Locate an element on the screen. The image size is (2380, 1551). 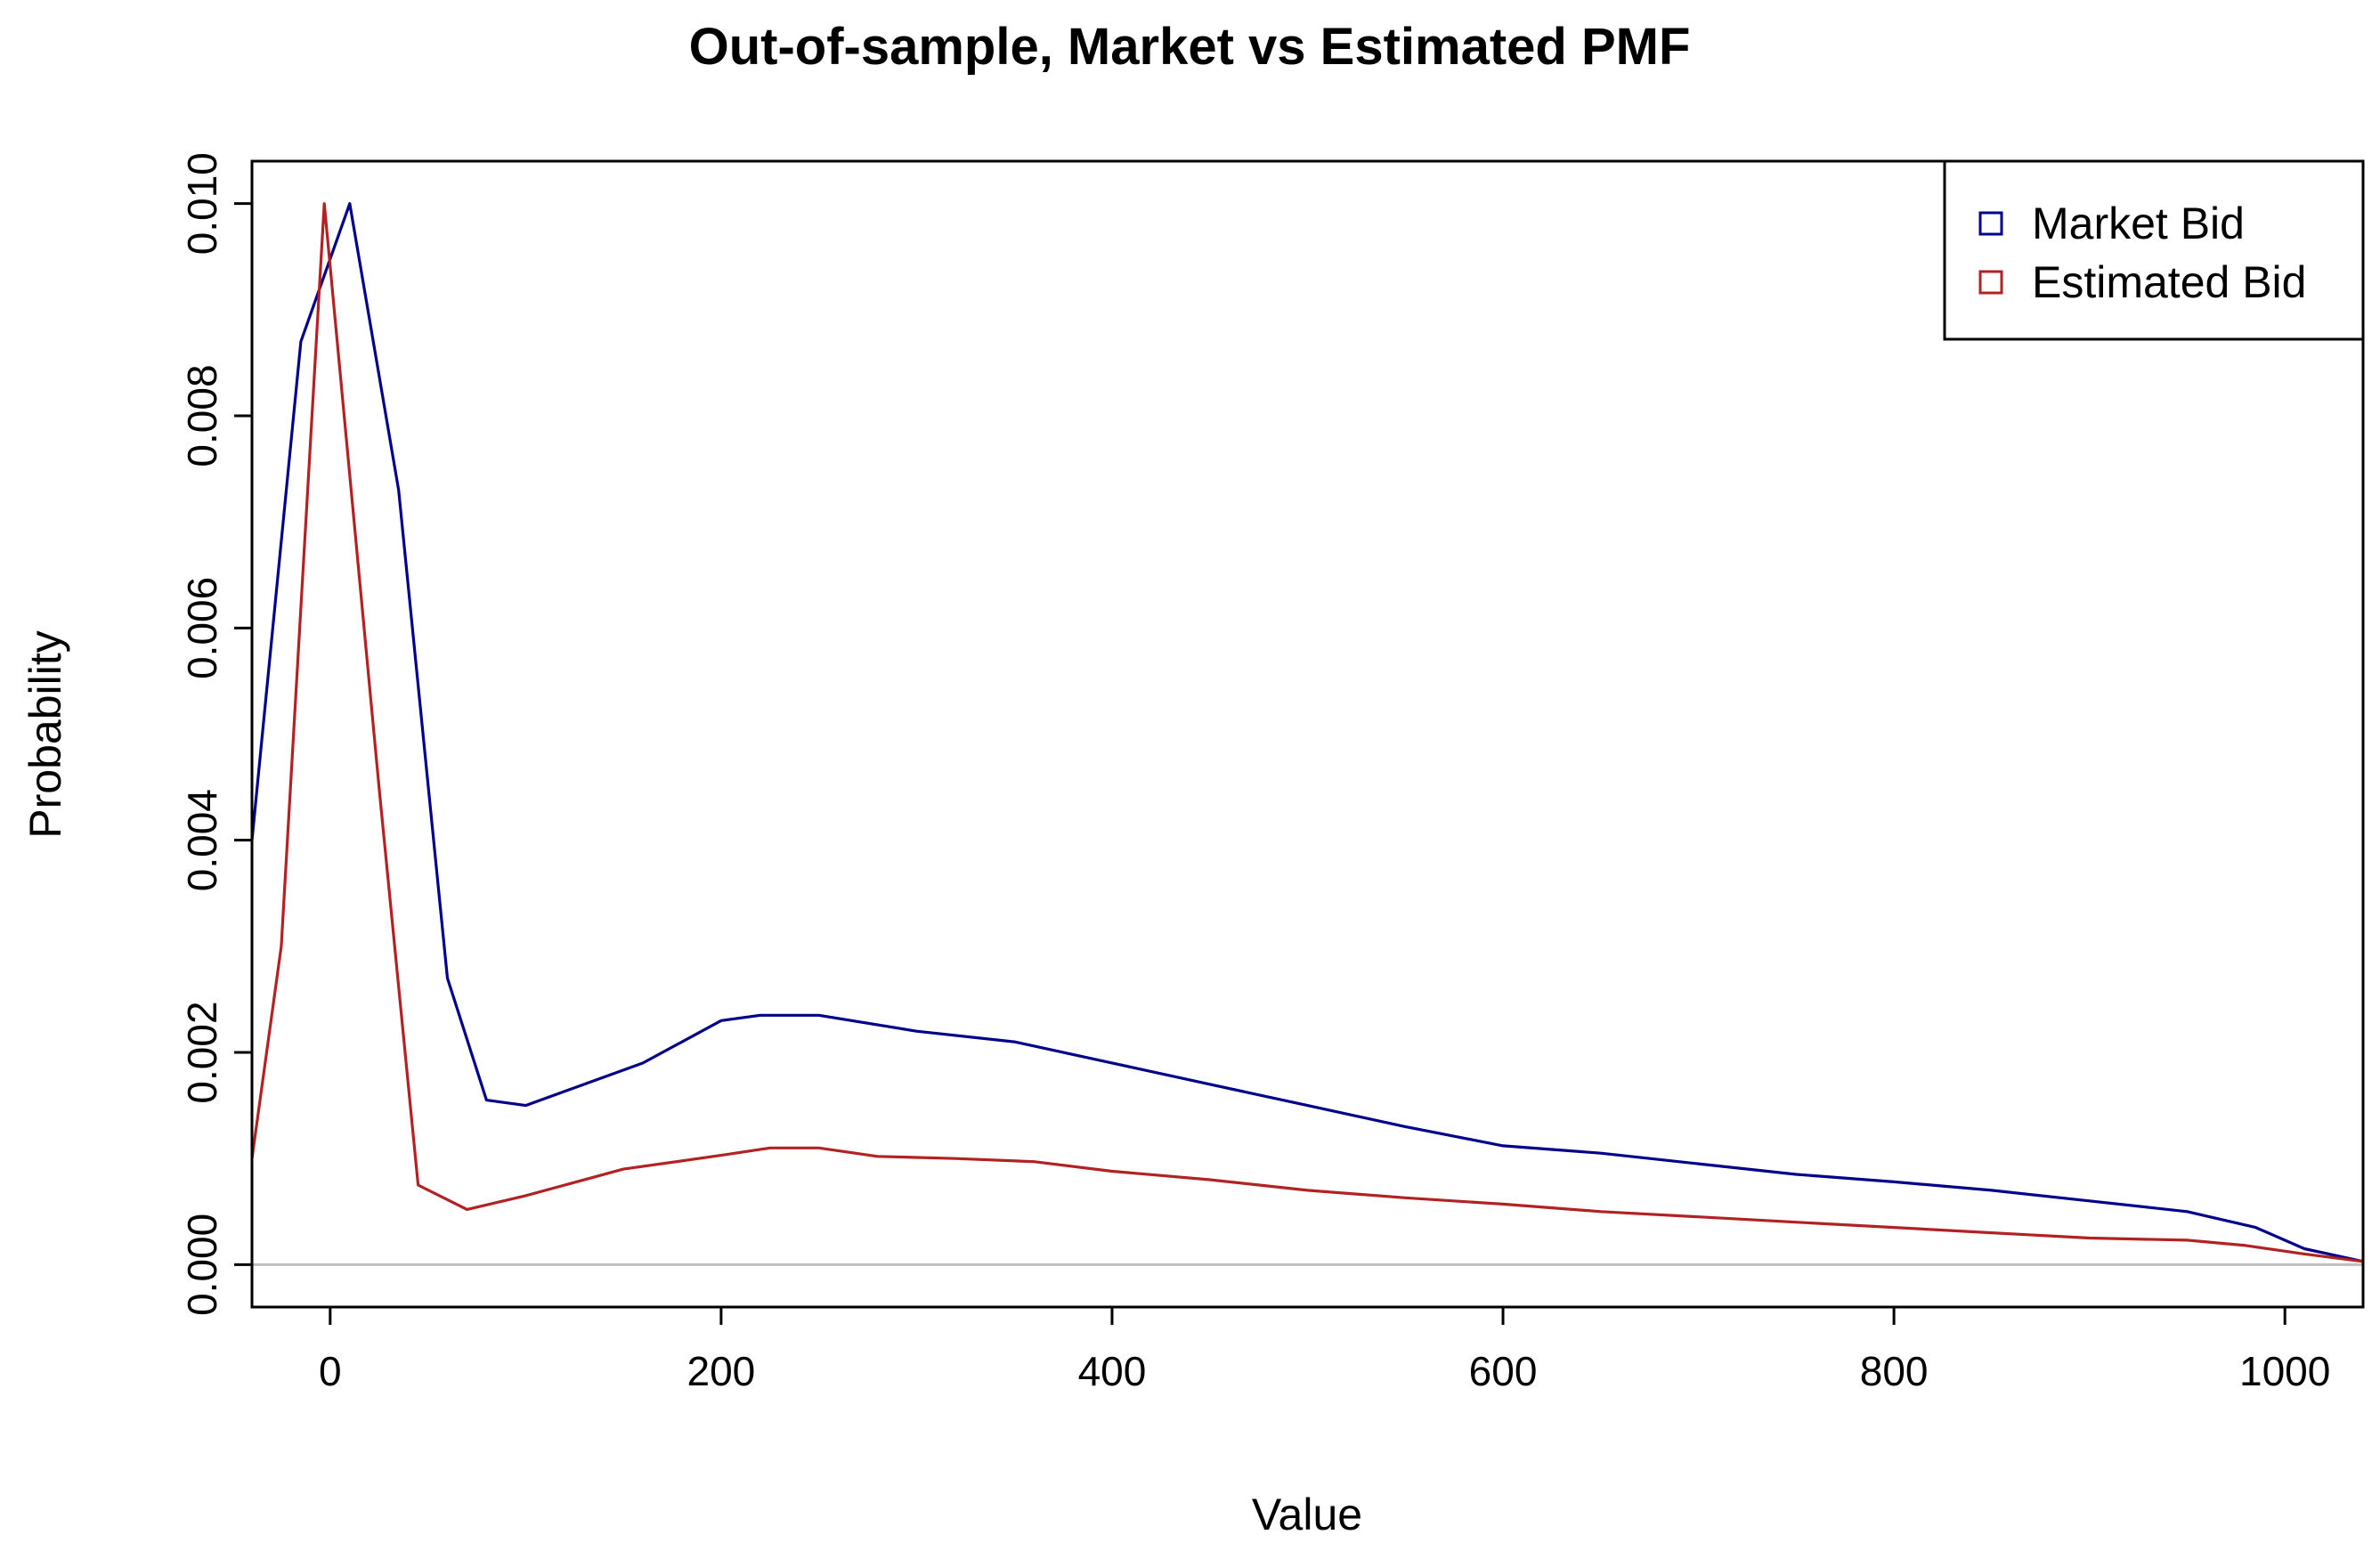
y-axis-label: Probability is located at coordinates (45, 734).